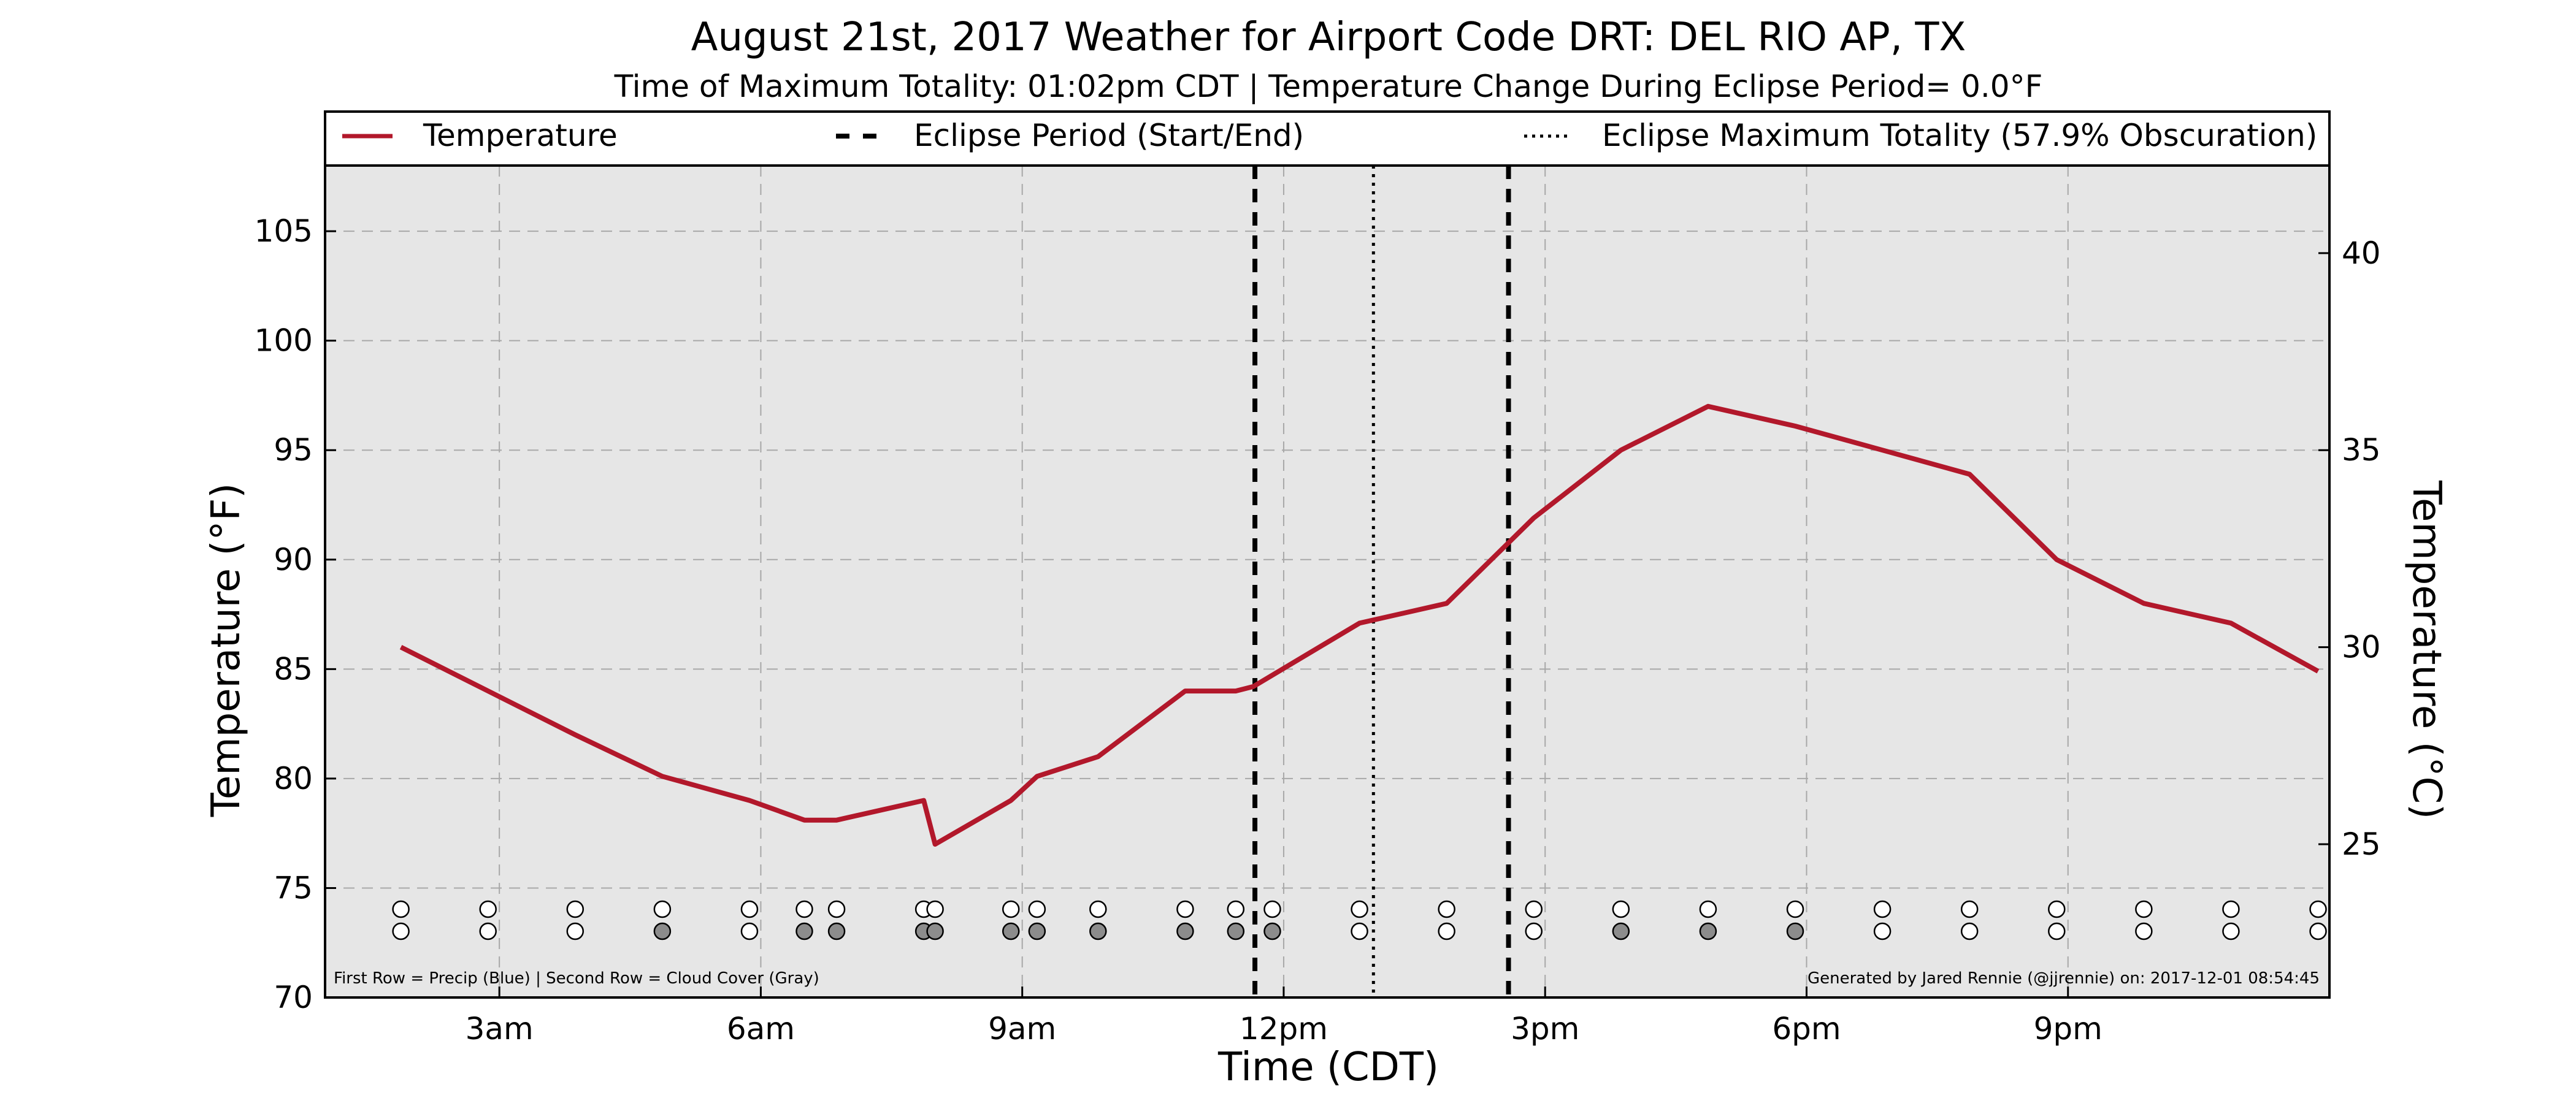 Image resolution: width=2576 pixels, height=1106 pixels. I want to click on y-tick-label: 90, so click(293, 560).